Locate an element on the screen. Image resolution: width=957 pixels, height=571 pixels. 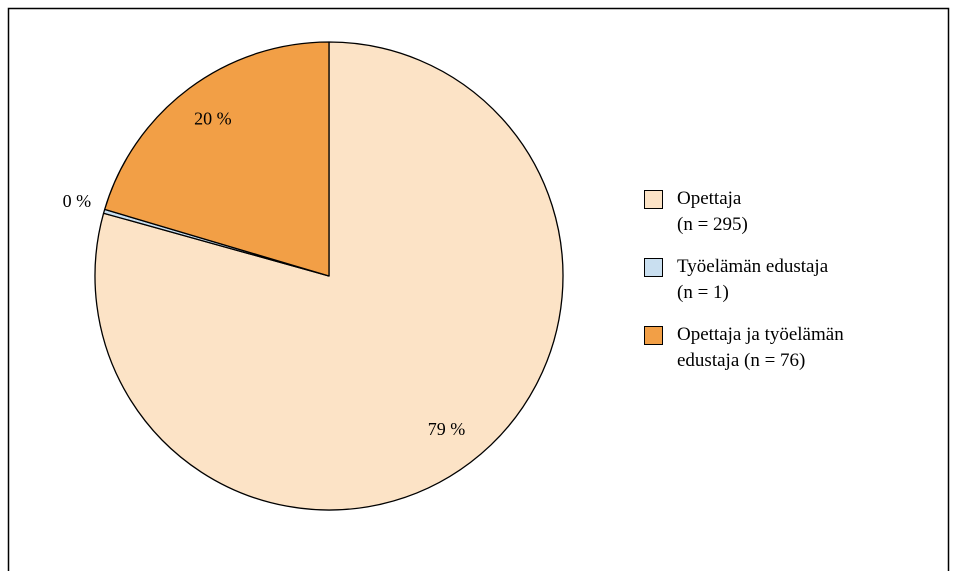
data-label: 0 % is located at coordinates (77, 201).